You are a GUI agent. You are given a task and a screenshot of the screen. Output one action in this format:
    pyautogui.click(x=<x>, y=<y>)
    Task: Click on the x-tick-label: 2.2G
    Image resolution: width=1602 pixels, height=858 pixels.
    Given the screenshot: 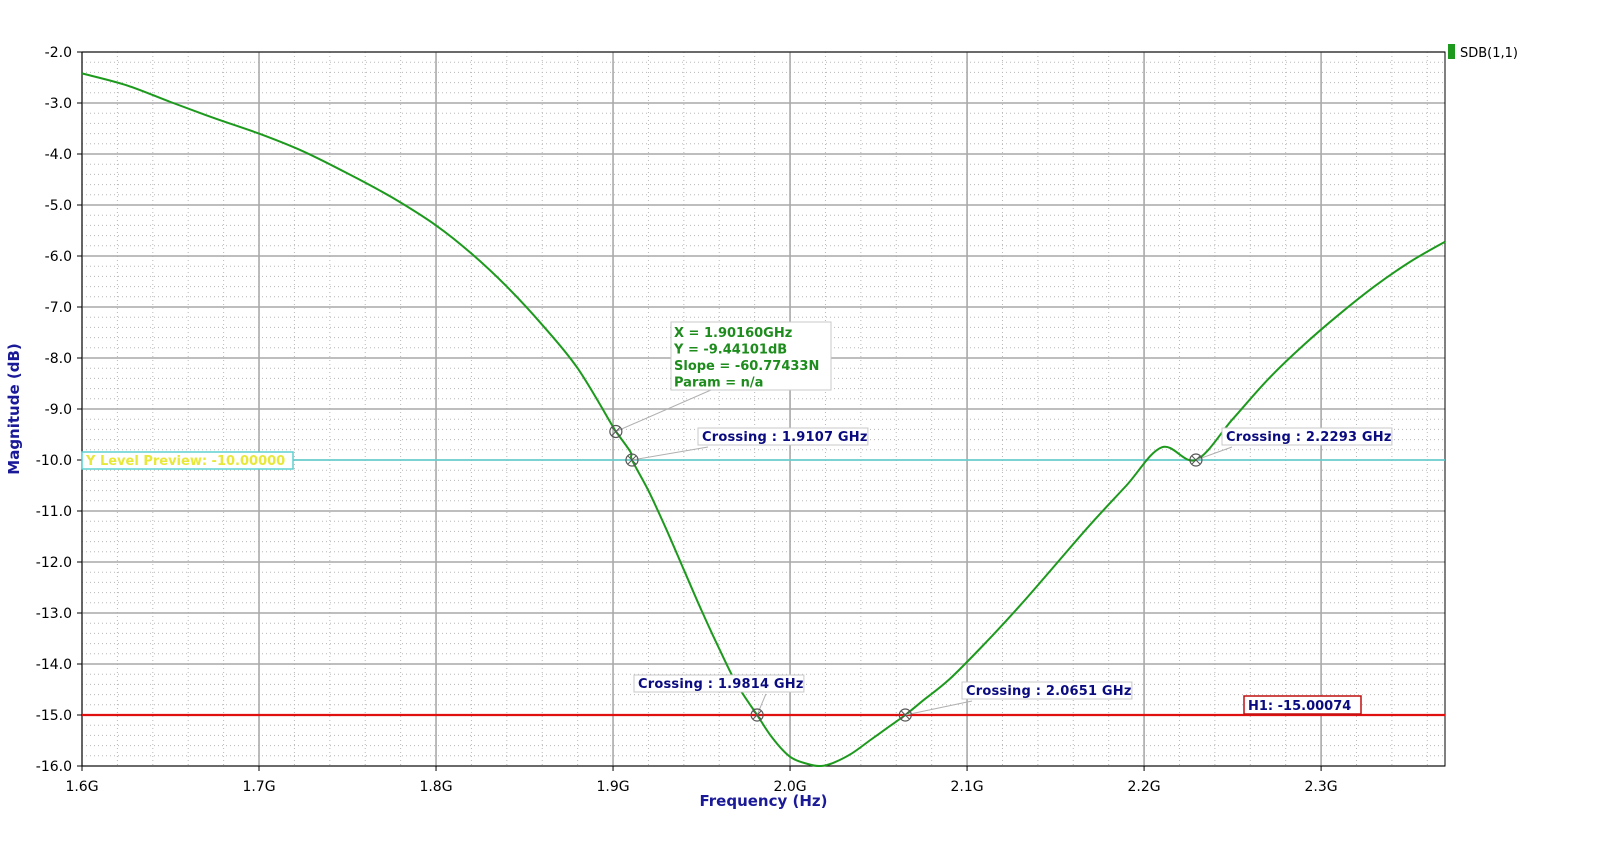 What is the action you would take?
    pyautogui.click(x=1144, y=787)
    